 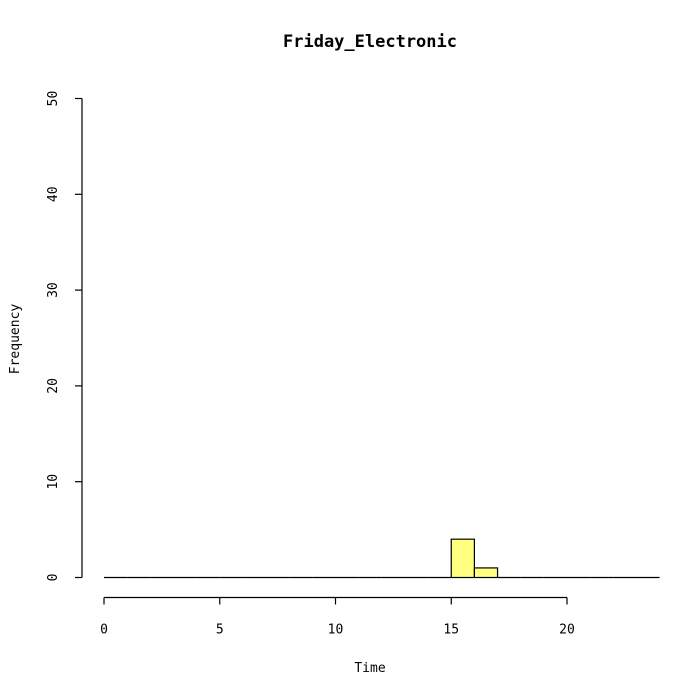 I want to click on x-tick-label: 10, so click(x=336, y=630).